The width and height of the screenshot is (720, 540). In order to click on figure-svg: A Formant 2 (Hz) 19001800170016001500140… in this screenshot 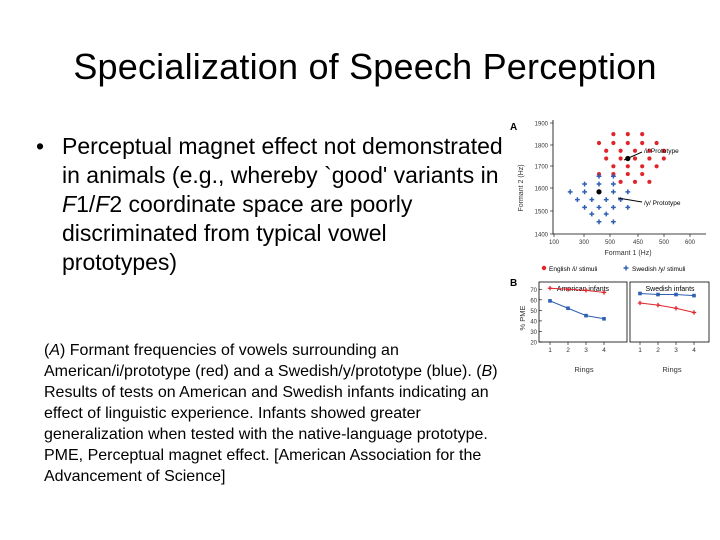, I will do `click(610, 247)`.